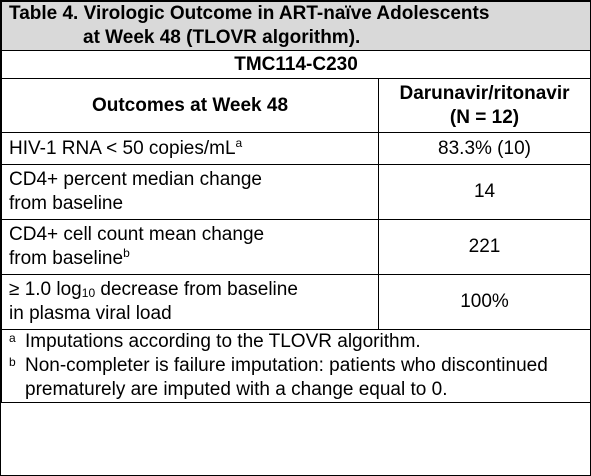  I want to click on footnote-mark: a, so click(12, 338).